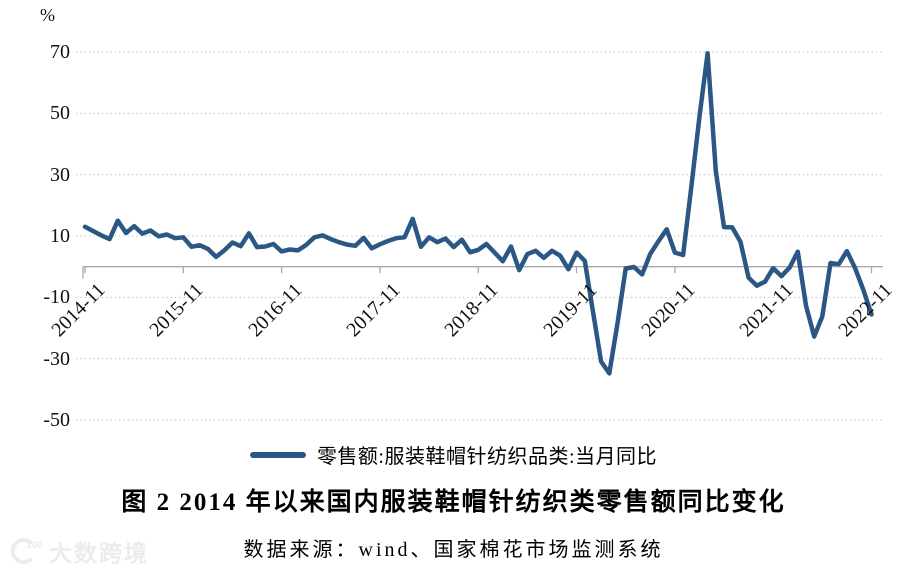 The width and height of the screenshot is (907, 577). Describe the element at coordinates (453, 550) in the screenshot. I see `data-source: 数据来源：wind、国家棉花市场监测系统` at that location.